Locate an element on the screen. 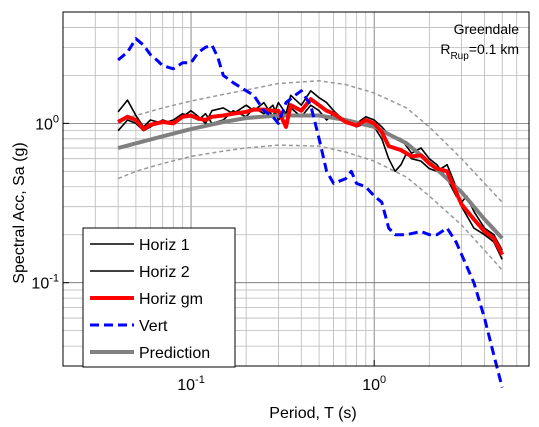 The width and height of the screenshot is (539, 427). legend-label: Vert is located at coordinates (153, 326).